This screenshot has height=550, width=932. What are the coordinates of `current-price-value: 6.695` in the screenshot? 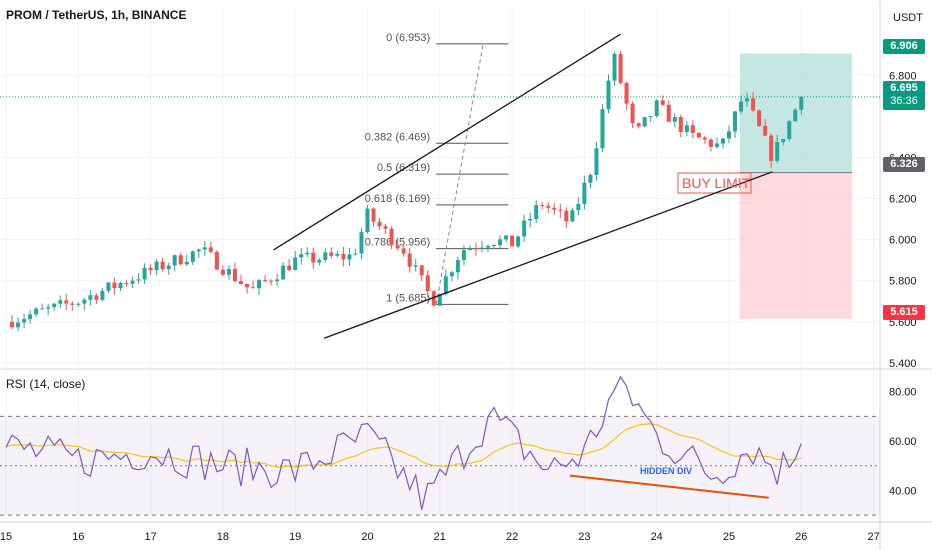 It's located at (904, 88).